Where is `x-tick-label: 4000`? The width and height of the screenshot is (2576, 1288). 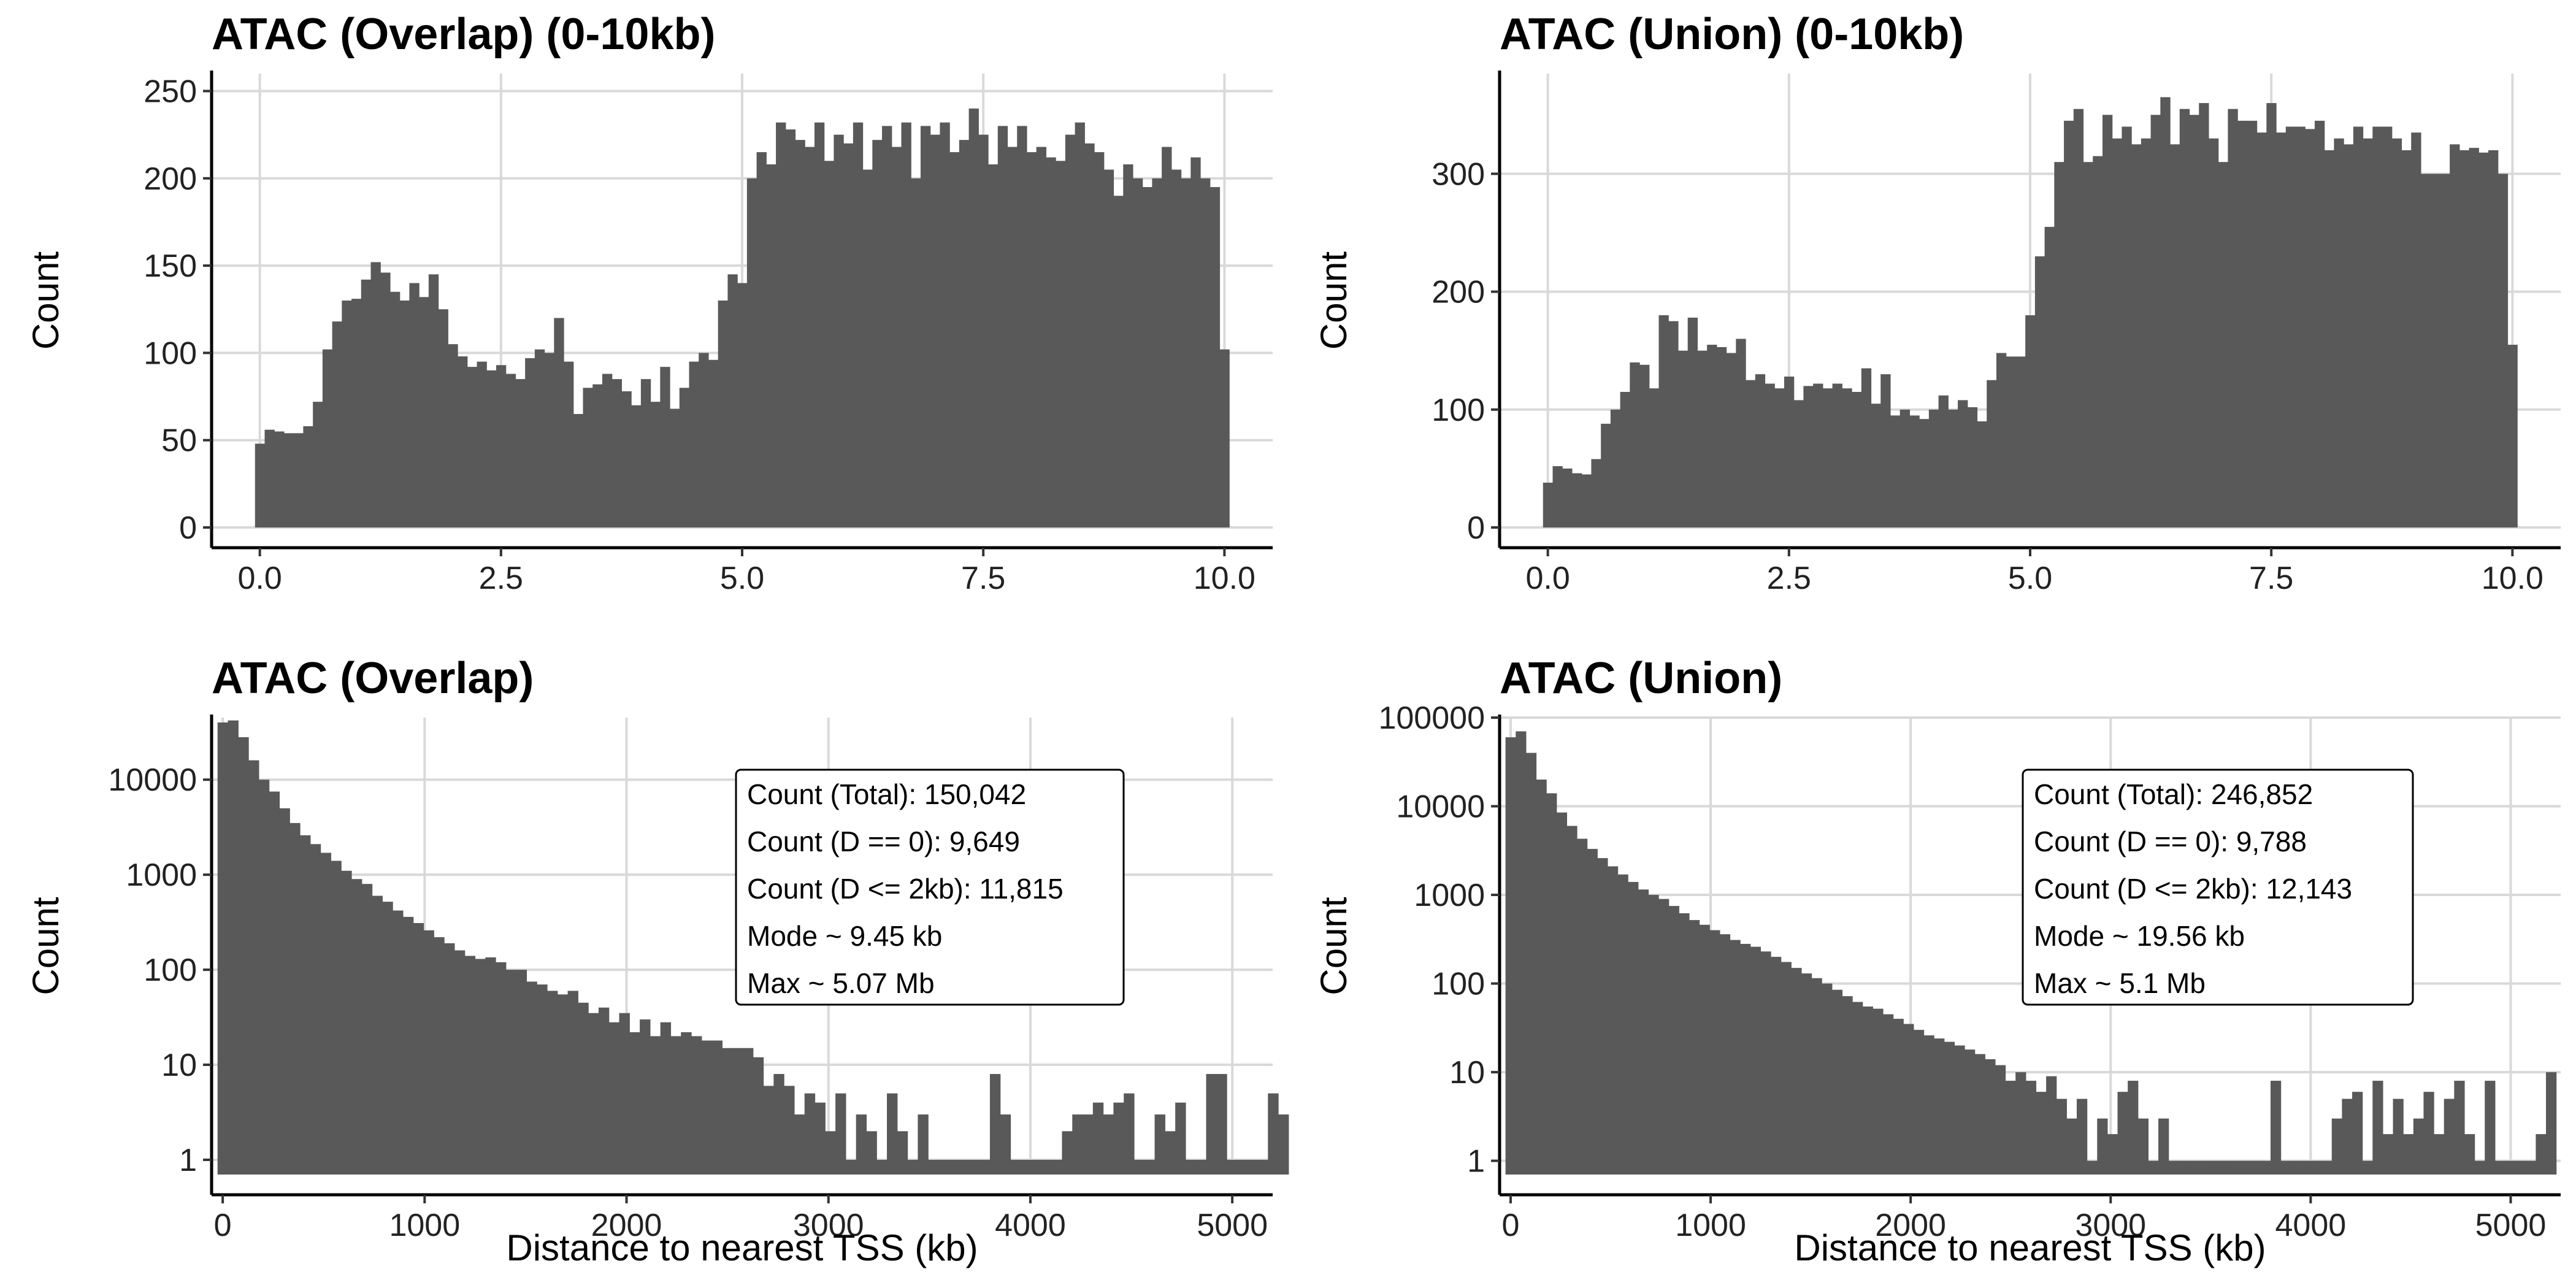 x-tick-label: 4000 is located at coordinates (1030, 1225).